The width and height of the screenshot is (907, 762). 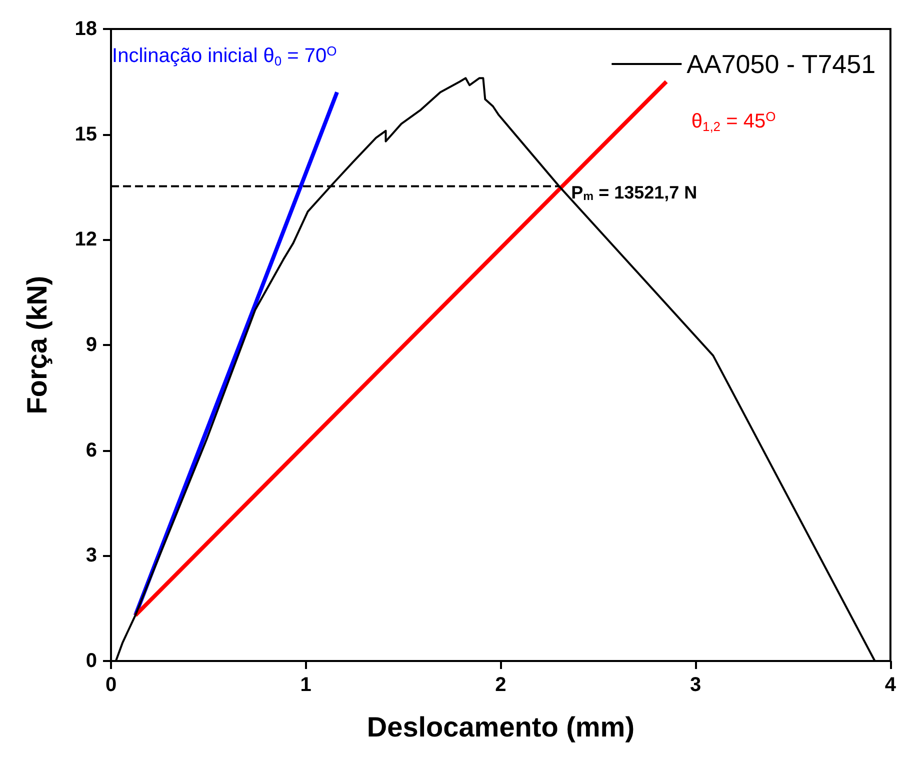 What do you see at coordinates (781, 64) in the screenshot?
I see `legend-label: AA7050 - T7451` at bounding box center [781, 64].